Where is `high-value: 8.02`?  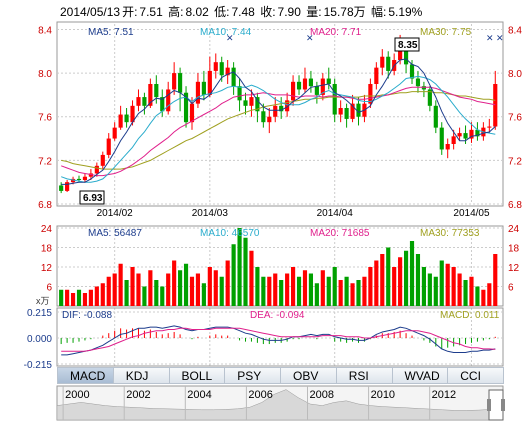
high-value: 8.02 is located at coordinates (197, 12).